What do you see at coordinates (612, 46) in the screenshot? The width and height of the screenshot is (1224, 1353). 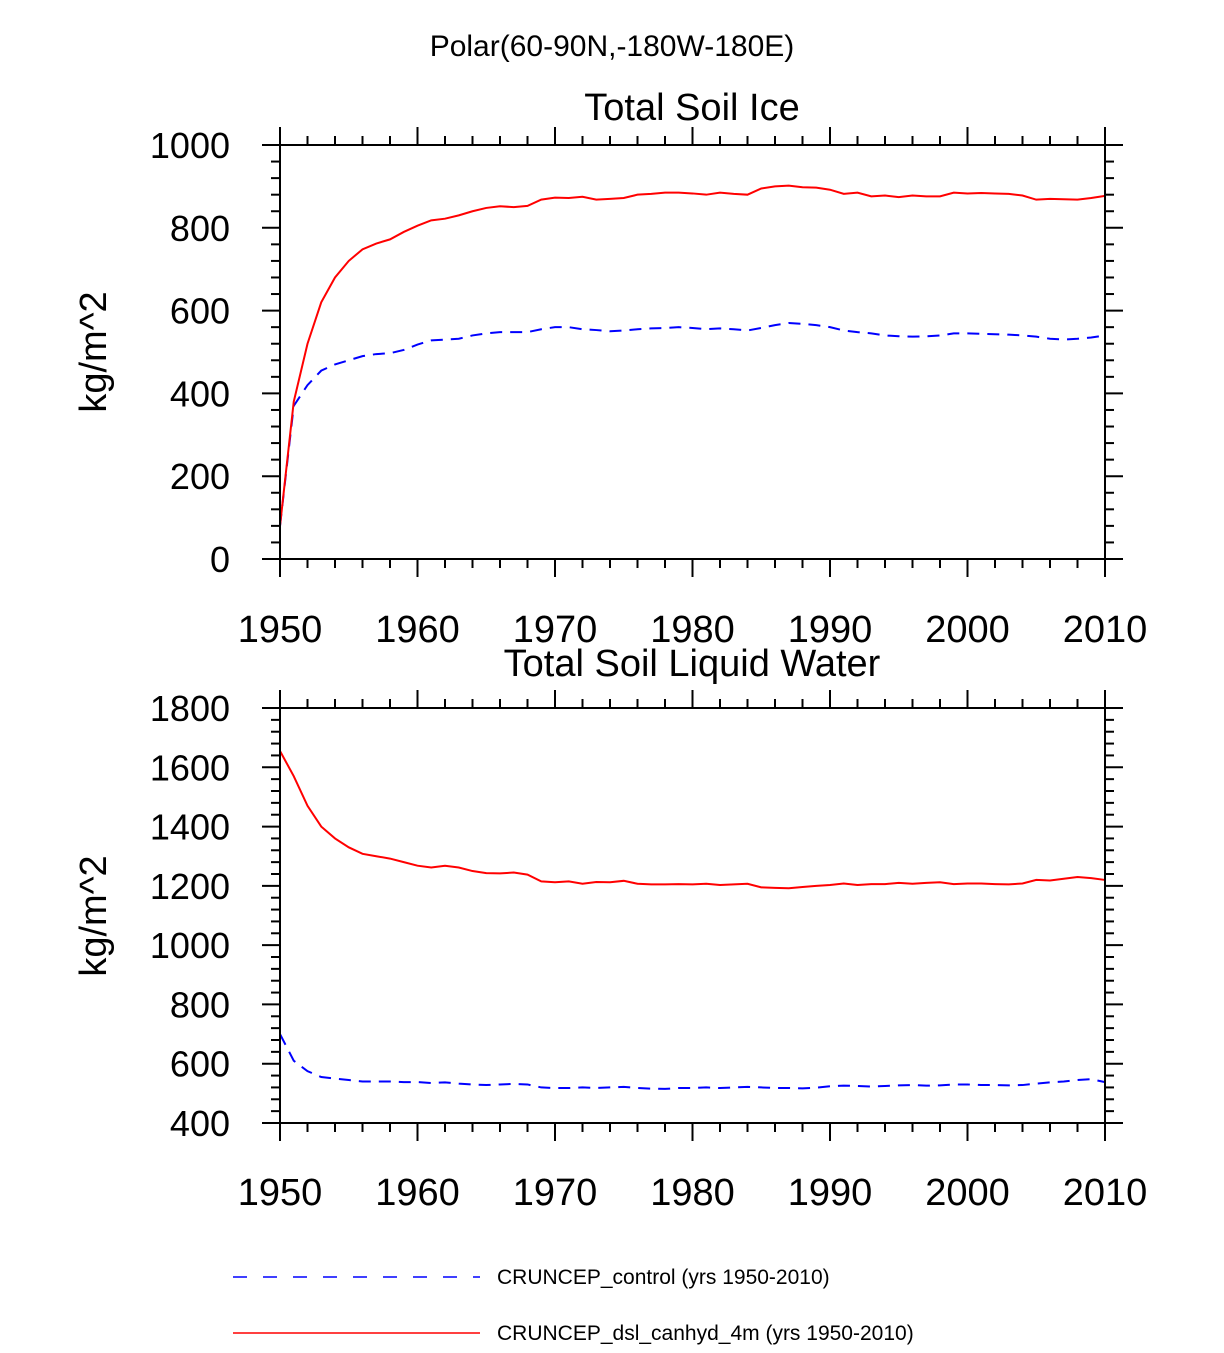 I see `figure-suptitle: Polar(60-90N,-180W-180E)` at bounding box center [612, 46].